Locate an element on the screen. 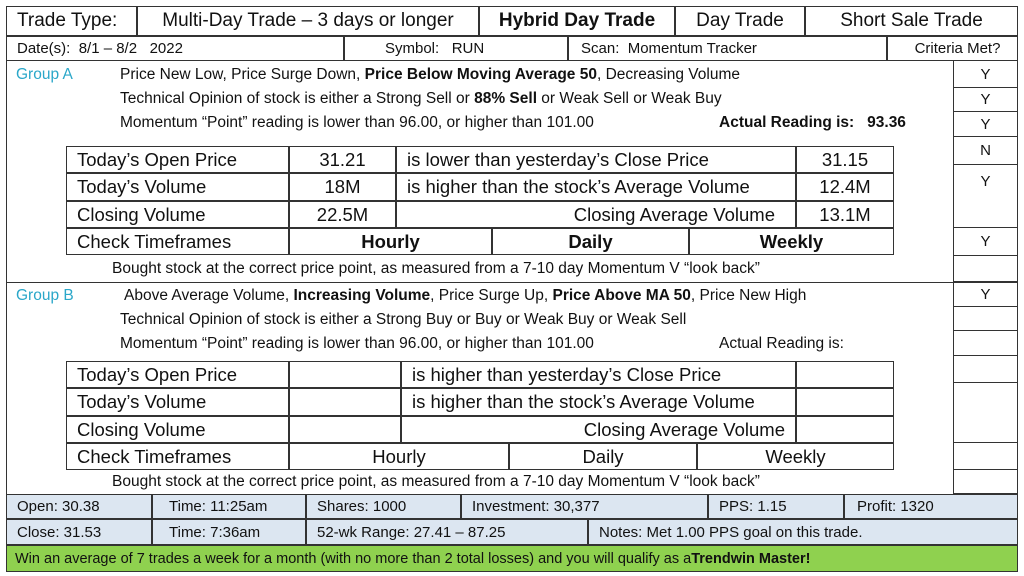  group-b-timeframes-label: Check Timeframes is located at coordinates (177, 456).